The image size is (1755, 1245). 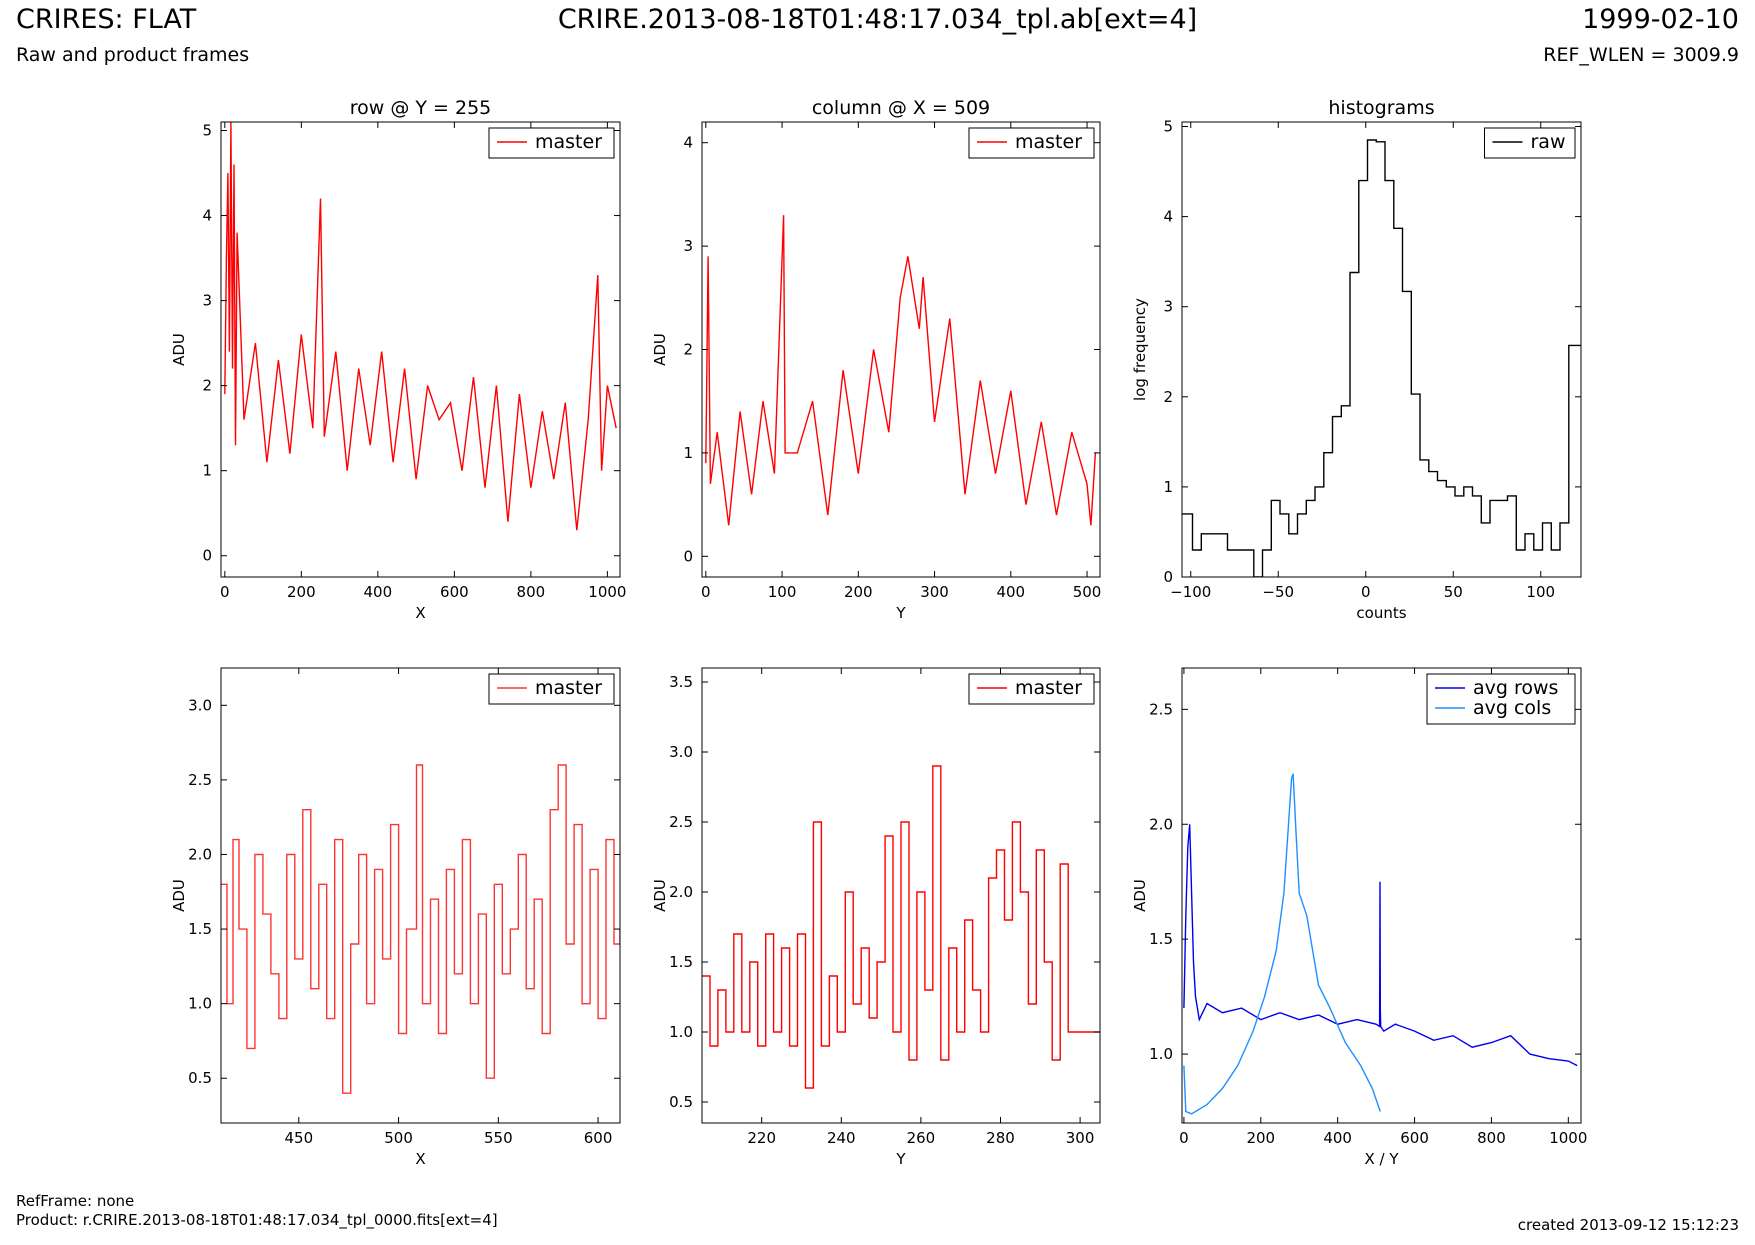 What do you see at coordinates (421, 108) in the screenshot?
I see `chart-title: row @ Y = 255` at bounding box center [421, 108].